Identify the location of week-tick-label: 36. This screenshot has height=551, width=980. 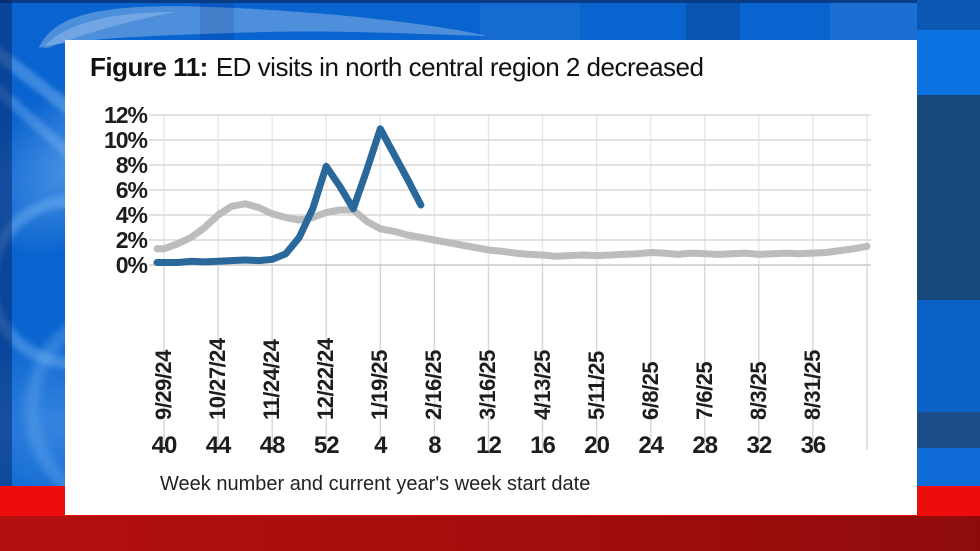
(813, 445).